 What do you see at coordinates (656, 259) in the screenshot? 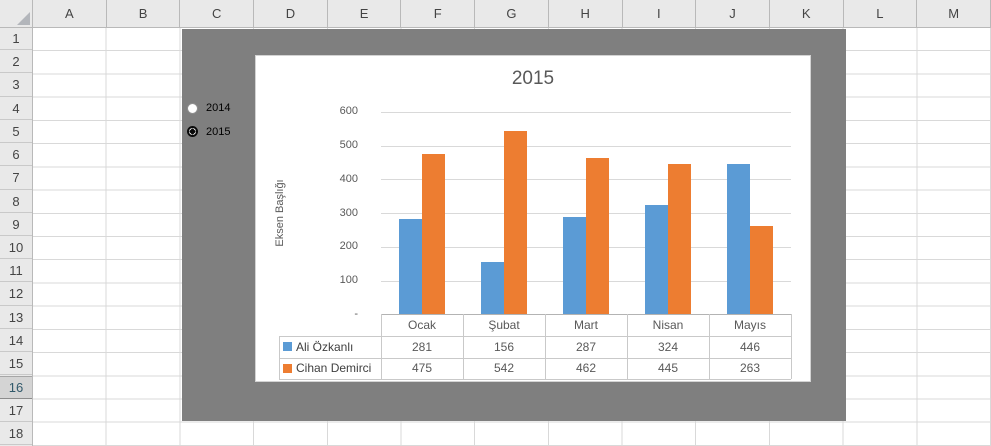
I see `bar-ali-zkanl-nisan` at bounding box center [656, 259].